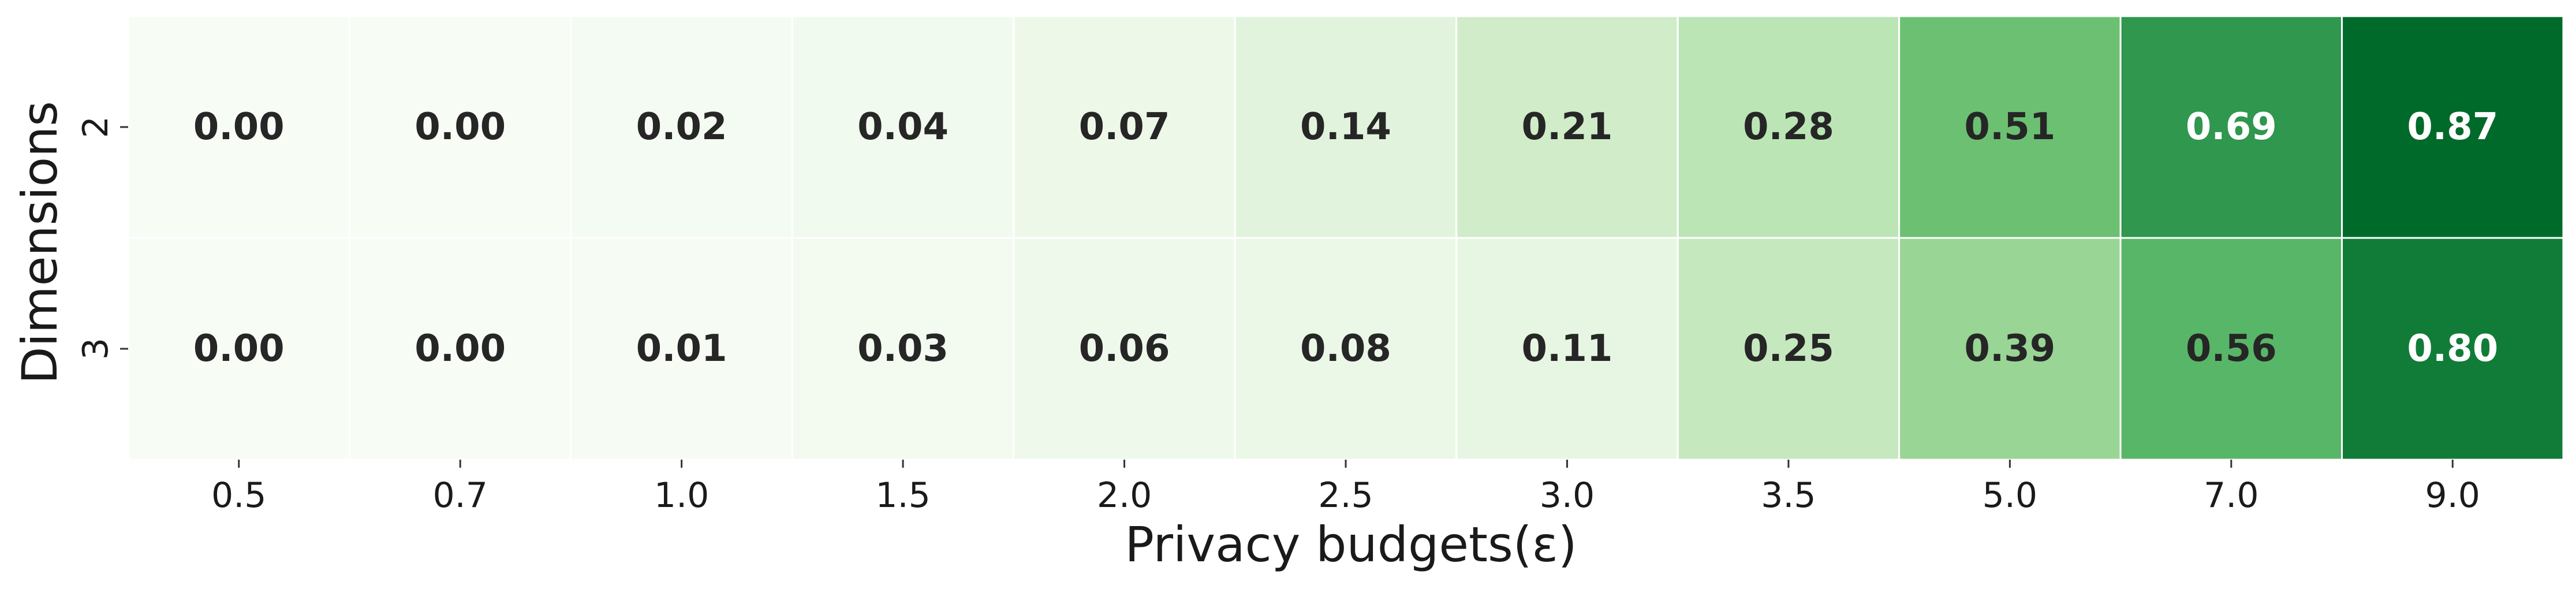 This screenshot has width=2576, height=589. I want to click on x-tick-label: 0.7, so click(459, 495).